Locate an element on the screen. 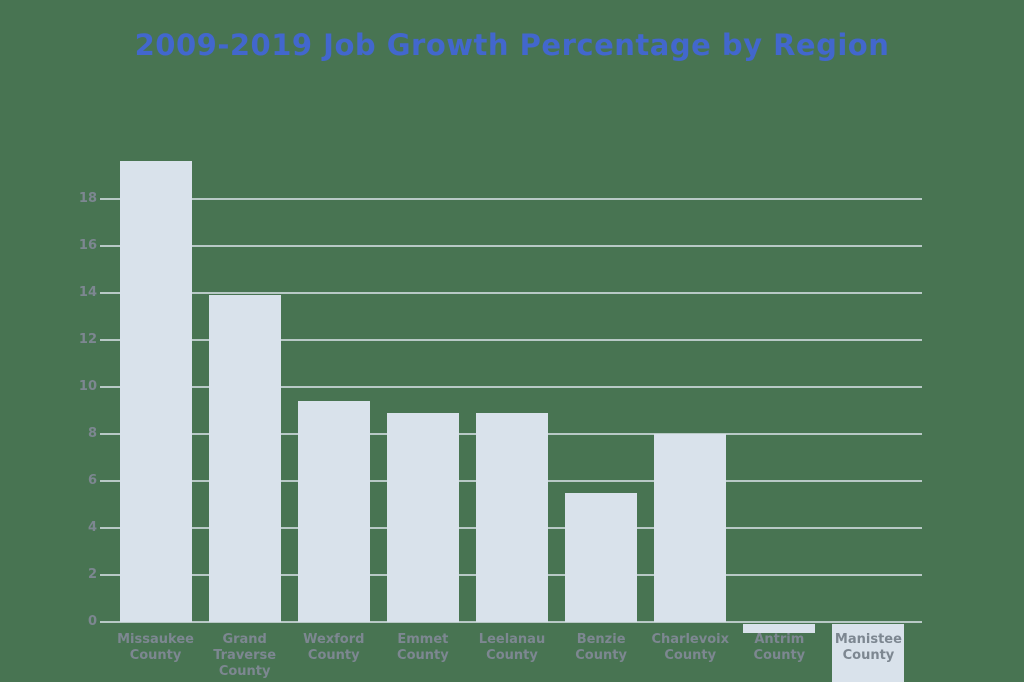 The width and height of the screenshot is (1024, 682). bar-manistee-county is located at coordinates (868, 653).